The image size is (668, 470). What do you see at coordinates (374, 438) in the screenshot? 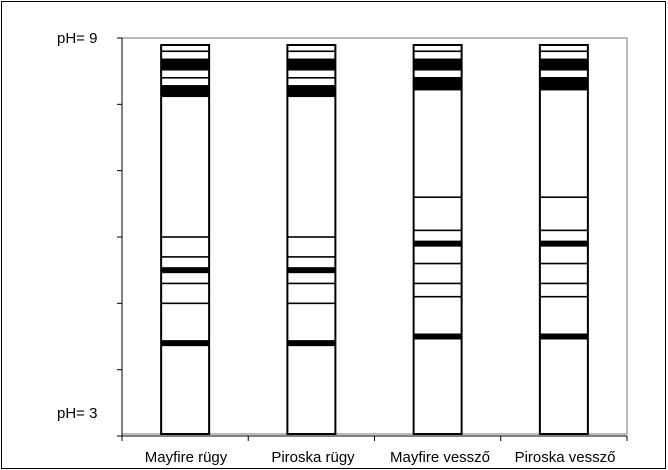
I see `x-axis-ticks` at bounding box center [374, 438].